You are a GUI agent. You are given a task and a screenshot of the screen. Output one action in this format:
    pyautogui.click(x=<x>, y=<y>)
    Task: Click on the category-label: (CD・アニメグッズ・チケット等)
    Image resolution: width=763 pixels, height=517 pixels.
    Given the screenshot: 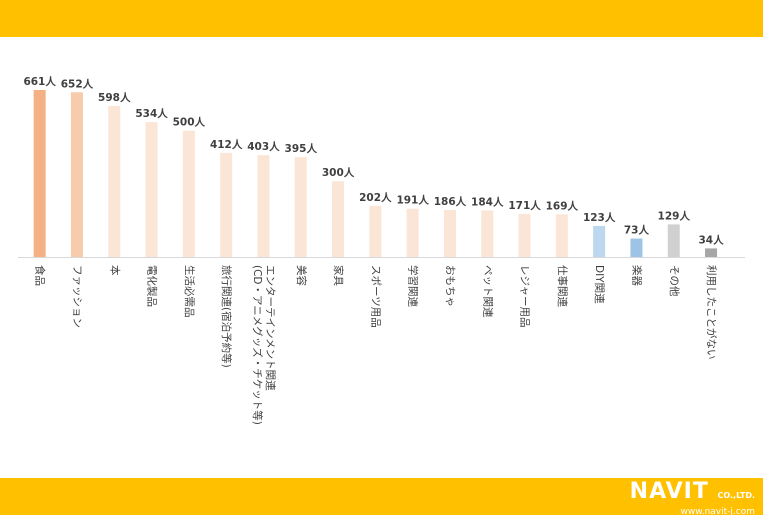 What is the action you would take?
    pyautogui.click(x=257, y=345)
    